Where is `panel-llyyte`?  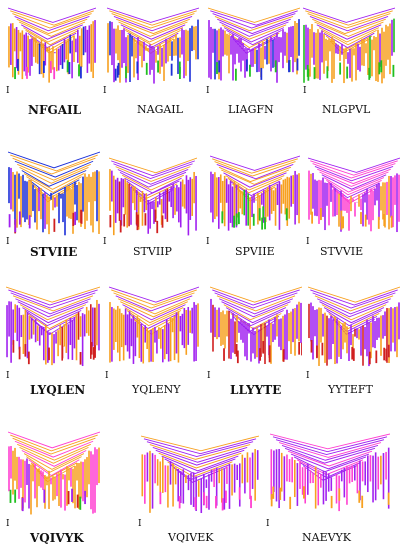 panel-llyyte is located at coordinates (256, 327).